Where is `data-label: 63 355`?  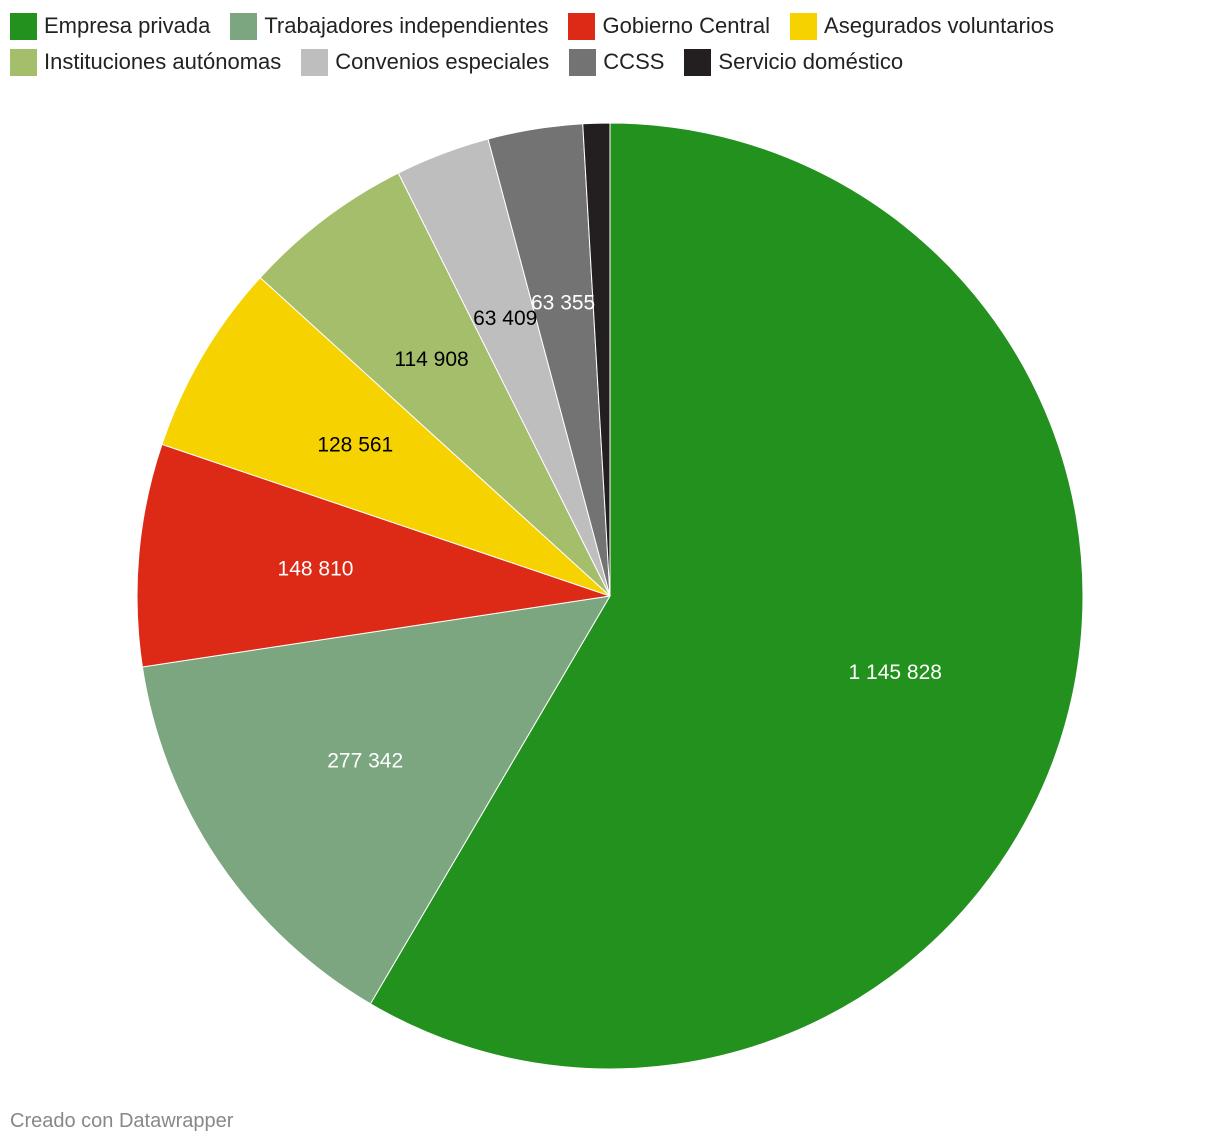 data-label: 63 355 is located at coordinates (563, 303).